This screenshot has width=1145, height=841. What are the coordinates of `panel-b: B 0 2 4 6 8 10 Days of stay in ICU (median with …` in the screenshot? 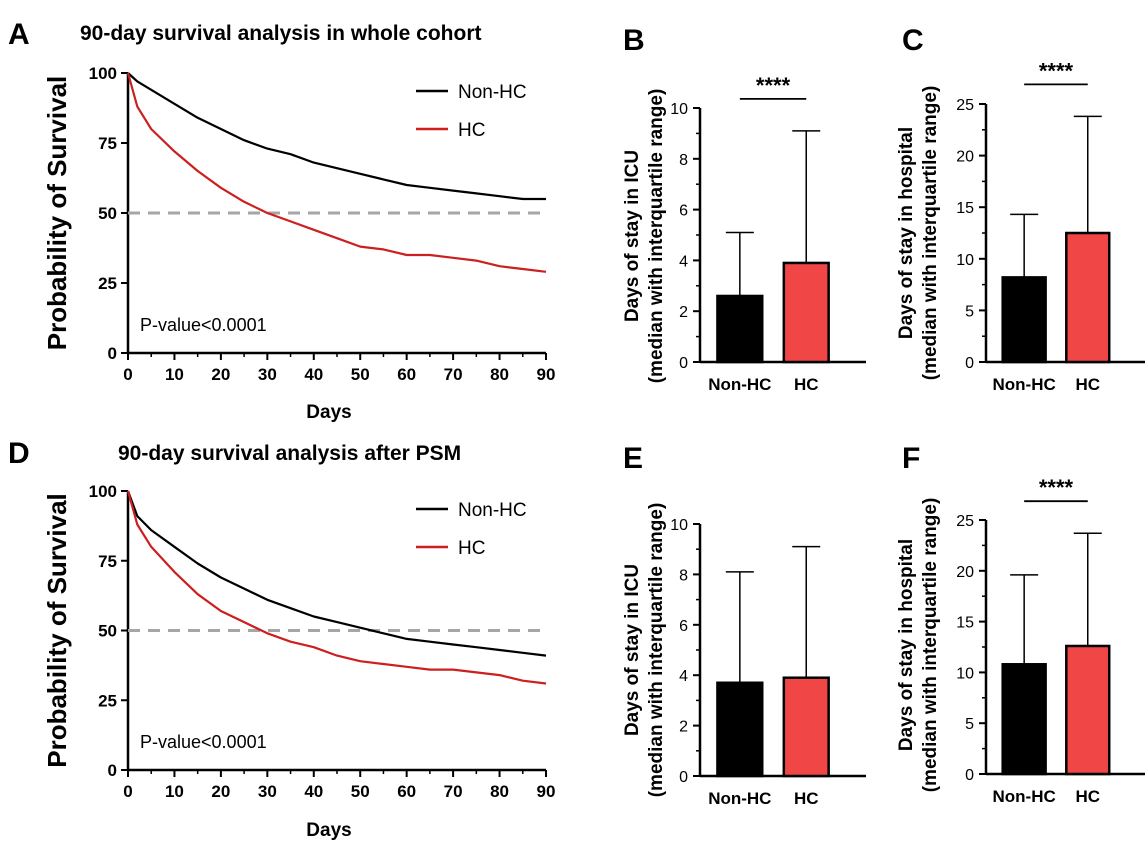 It's located at (744, 209).